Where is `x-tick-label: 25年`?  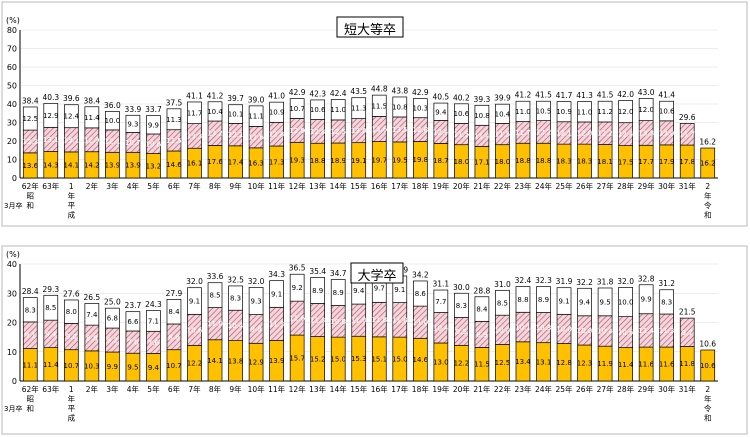
x-tick-label: 25年 is located at coordinates (565, 389).